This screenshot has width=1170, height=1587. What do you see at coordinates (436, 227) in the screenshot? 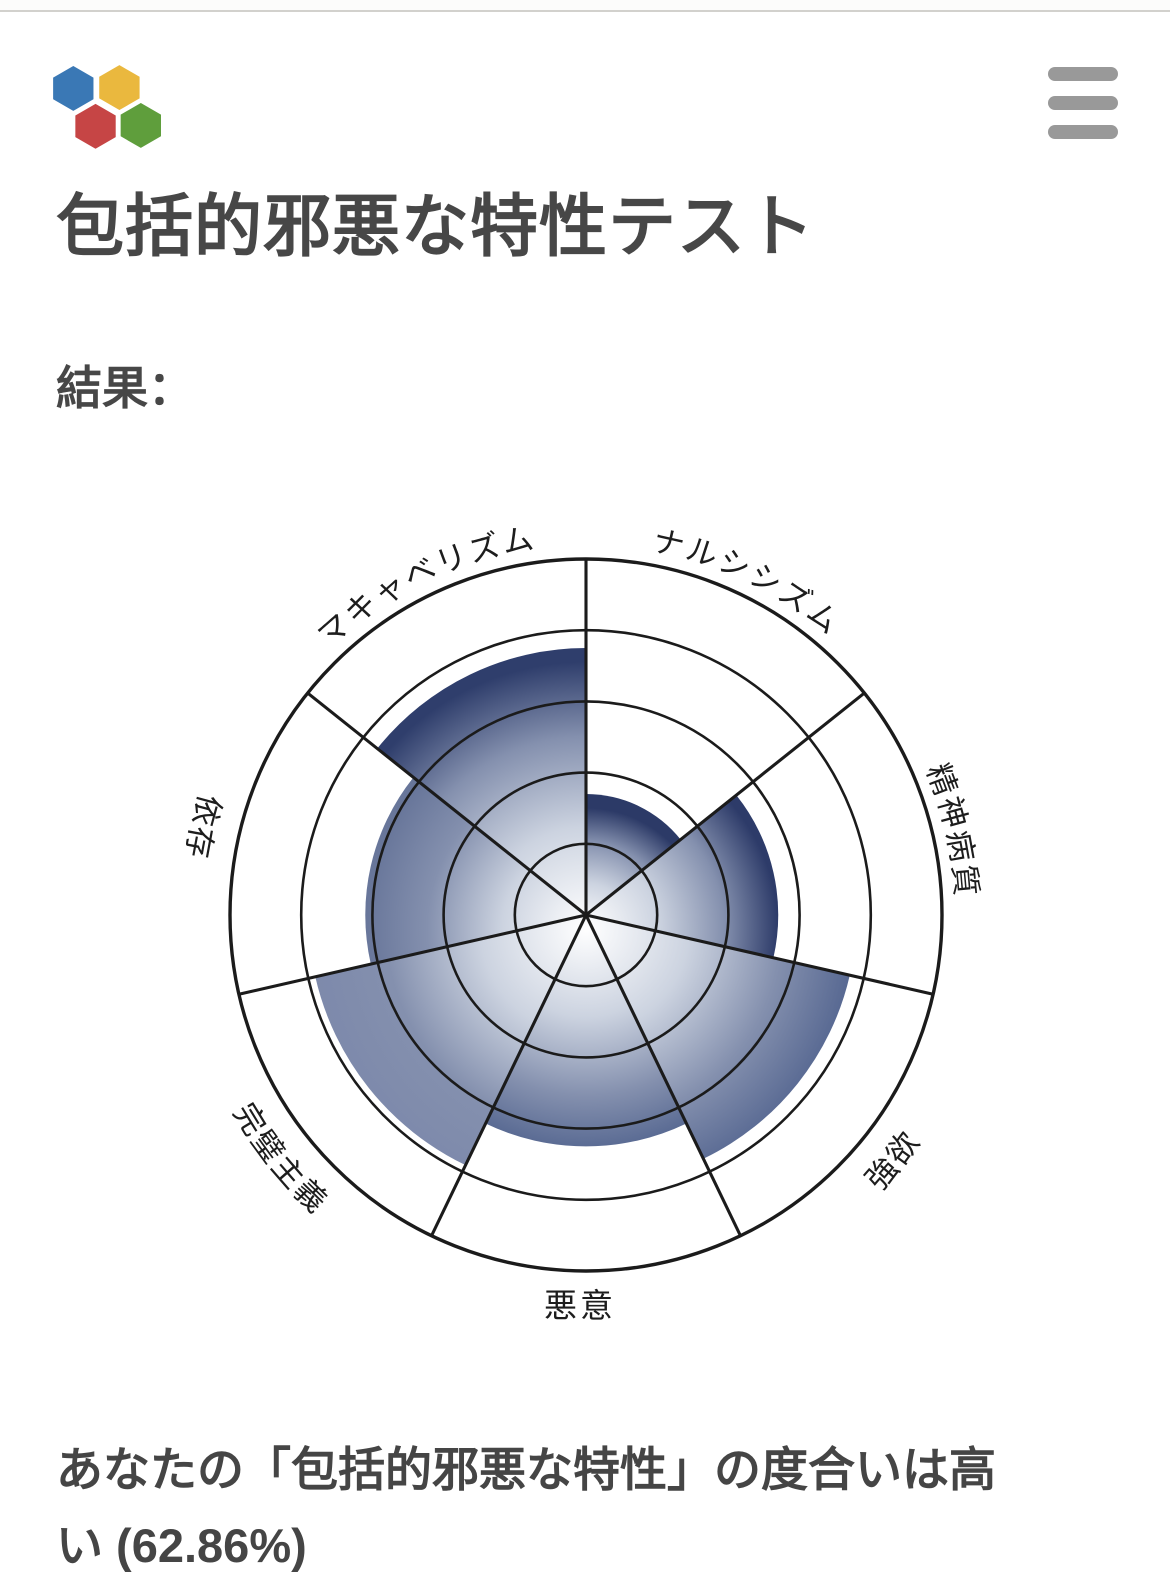
I see `page-title: 包括的邪悪な特性テスト` at bounding box center [436, 227].